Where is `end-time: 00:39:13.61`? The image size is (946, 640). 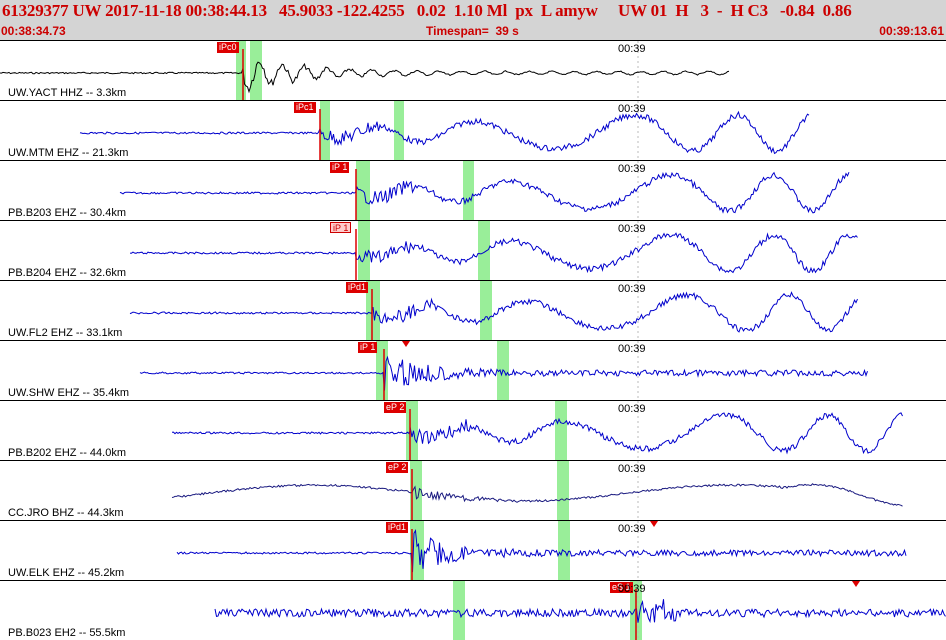 end-time: 00:39:13.61 is located at coordinates (911, 31).